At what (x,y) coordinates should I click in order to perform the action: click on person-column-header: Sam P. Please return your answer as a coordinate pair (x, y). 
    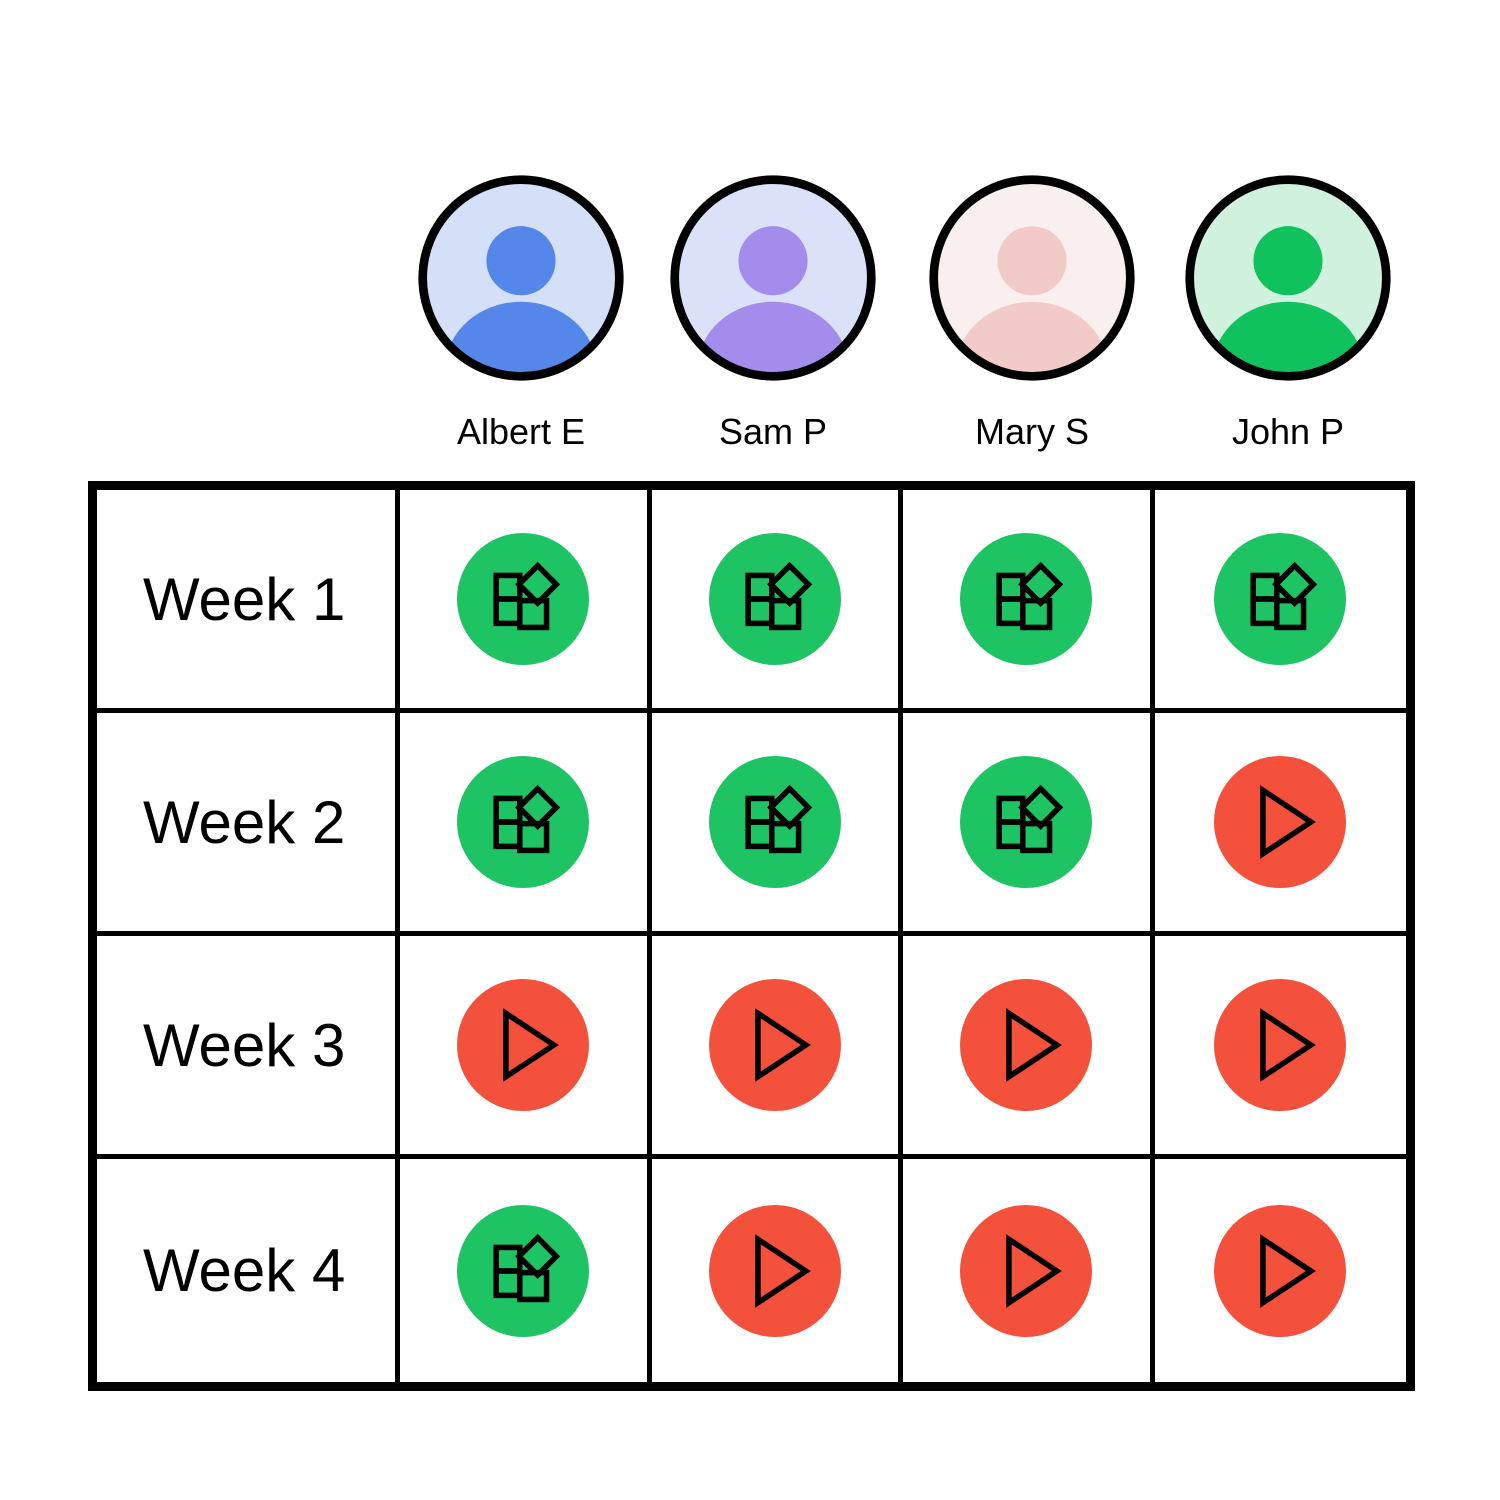
    Looking at the image, I should click on (773, 311).